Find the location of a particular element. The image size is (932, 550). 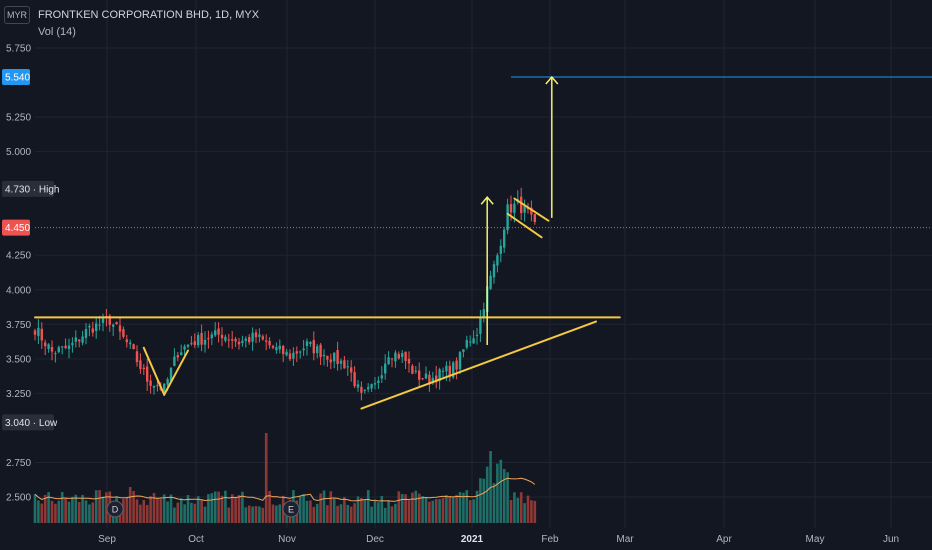

time-tick-label: Sep is located at coordinates (107, 539).